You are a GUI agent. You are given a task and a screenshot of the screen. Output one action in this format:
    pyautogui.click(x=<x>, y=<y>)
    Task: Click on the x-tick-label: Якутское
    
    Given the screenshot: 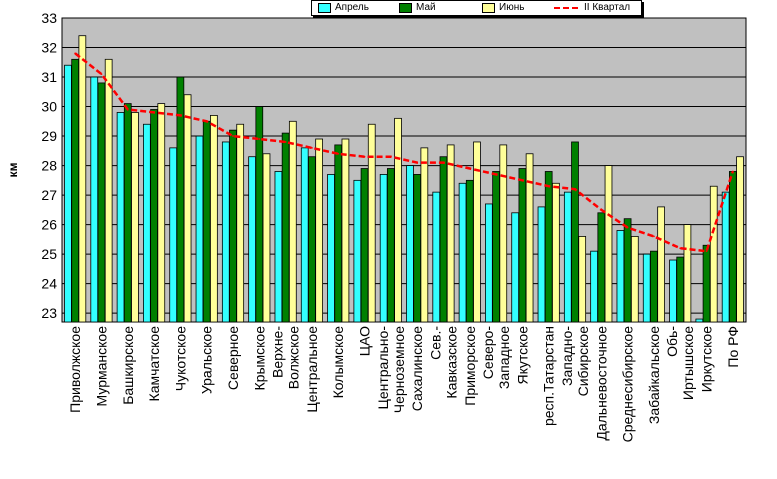 What is the action you would take?
    pyautogui.click(x=522, y=355)
    